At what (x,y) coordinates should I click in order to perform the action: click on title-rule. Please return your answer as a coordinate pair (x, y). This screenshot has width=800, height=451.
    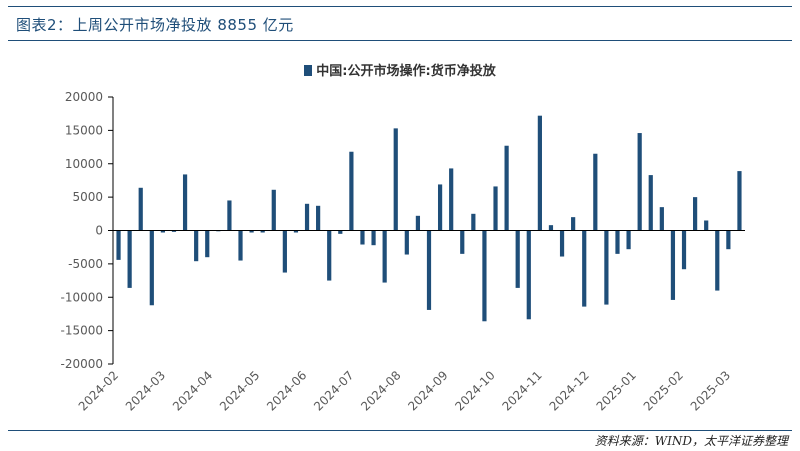
    Looking at the image, I should click on (400, 40).